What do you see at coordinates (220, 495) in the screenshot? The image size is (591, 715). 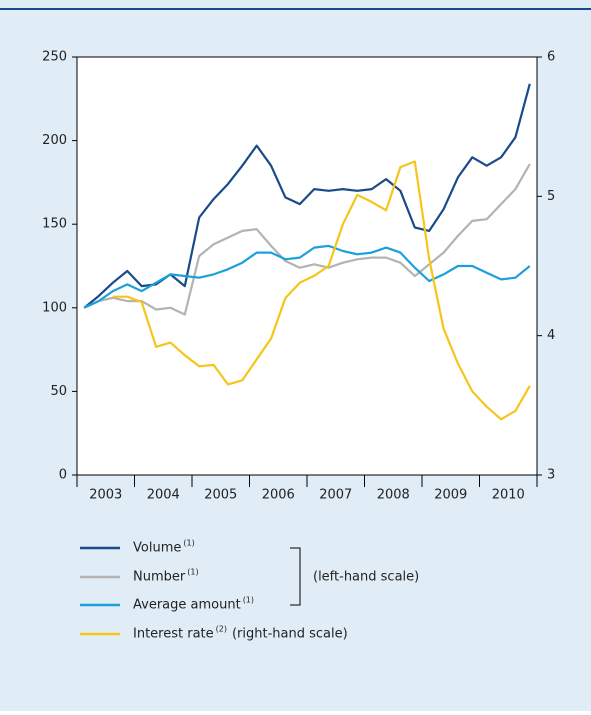 I see `x-tick-label: 2005` at bounding box center [220, 495].